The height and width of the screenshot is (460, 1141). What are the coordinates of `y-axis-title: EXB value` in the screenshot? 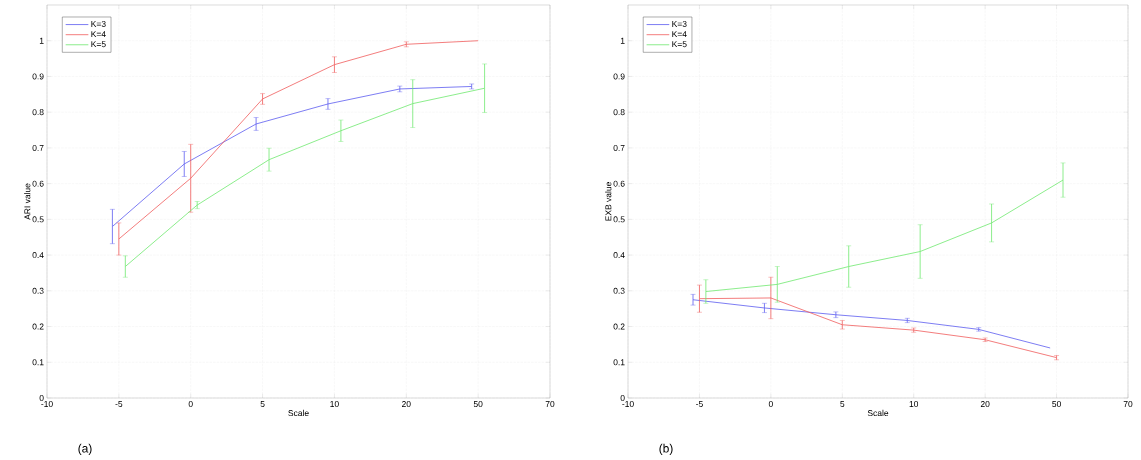 It's located at (608, 201).